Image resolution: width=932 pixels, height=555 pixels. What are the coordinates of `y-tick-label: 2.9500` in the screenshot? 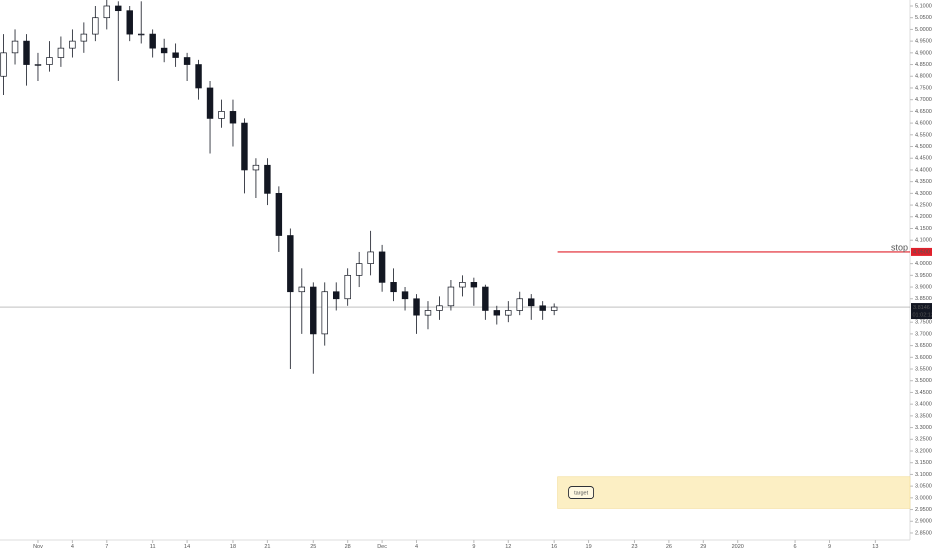 It's located at (923, 510).